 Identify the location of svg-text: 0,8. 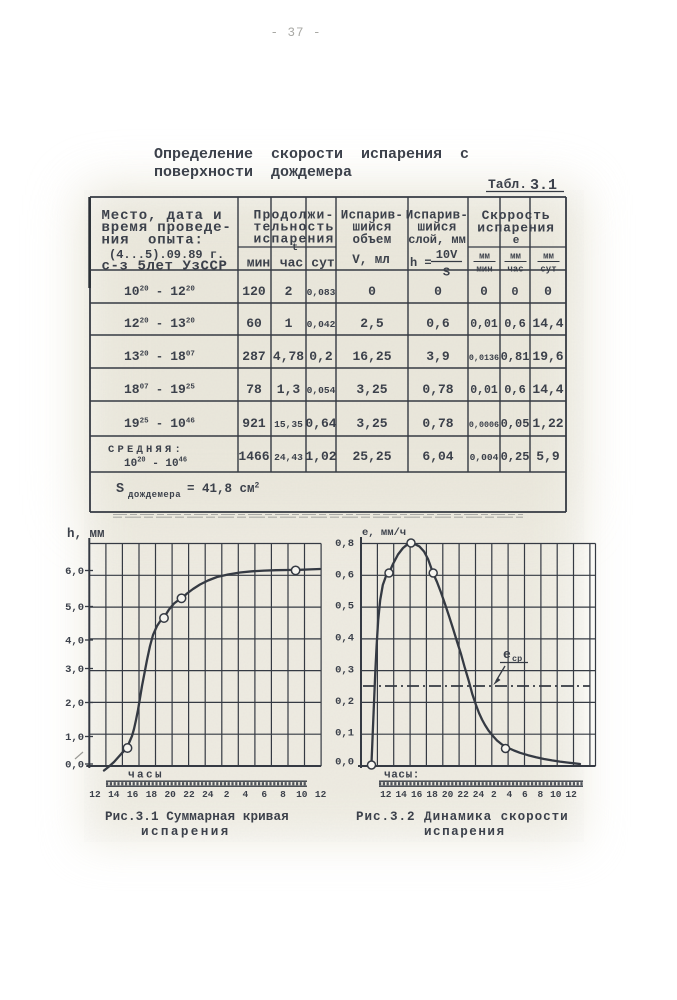
(344, 544).